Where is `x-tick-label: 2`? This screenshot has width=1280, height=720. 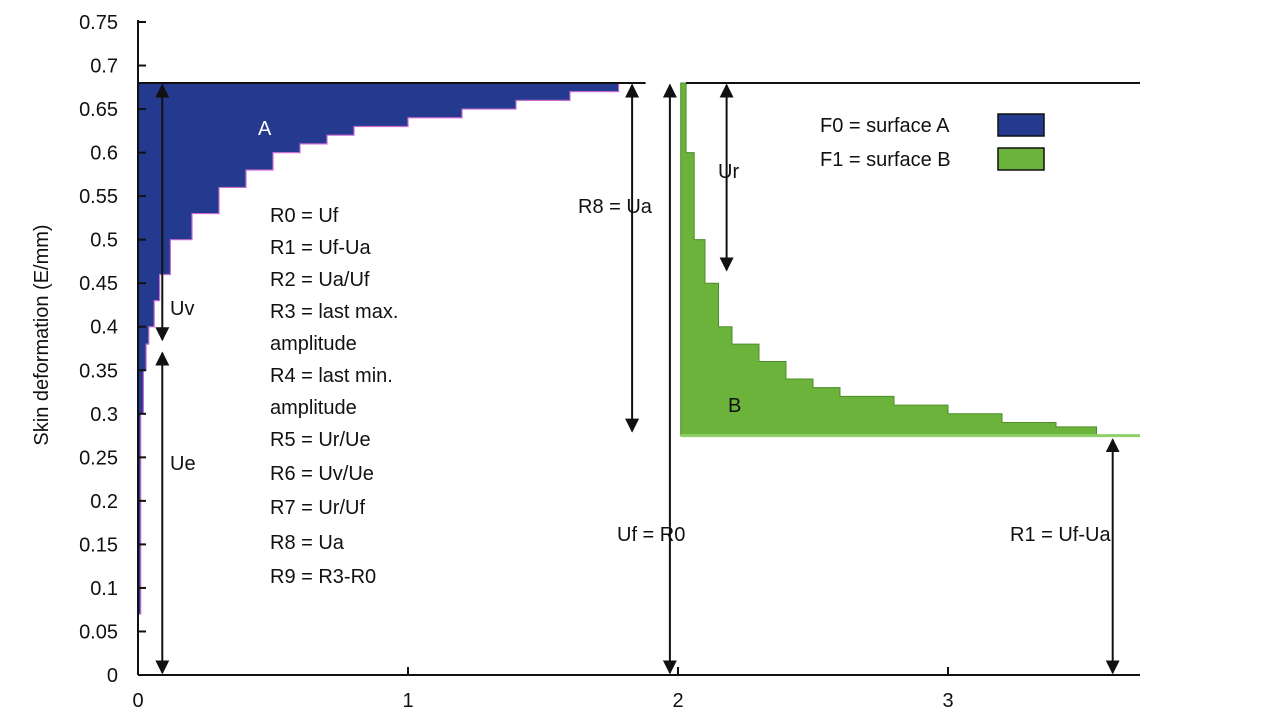
x-tick-label: 2 is located at coordinates (677, 701).